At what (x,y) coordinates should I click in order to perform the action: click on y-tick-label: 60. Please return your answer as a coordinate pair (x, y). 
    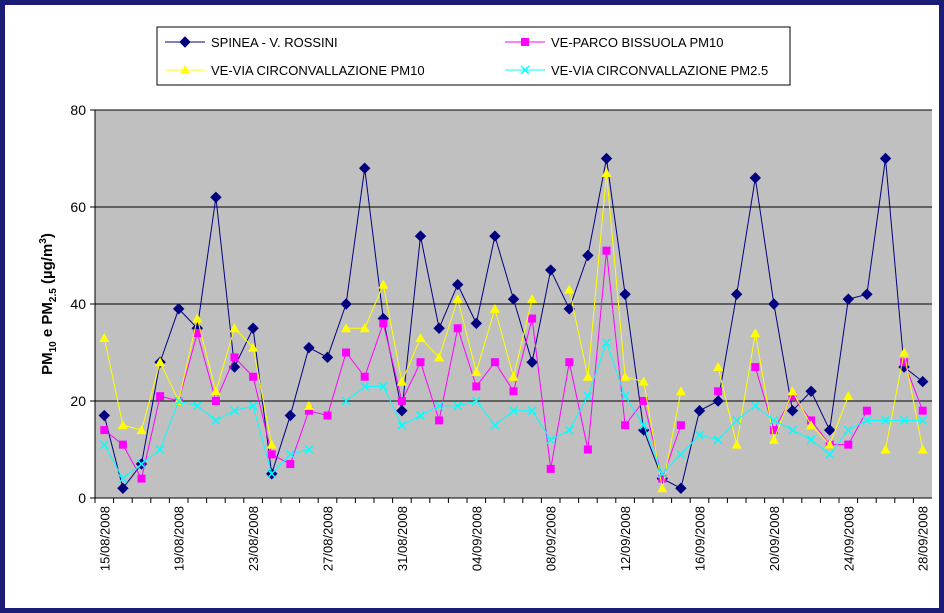
    Looking at the image, I should click on (78, 207).